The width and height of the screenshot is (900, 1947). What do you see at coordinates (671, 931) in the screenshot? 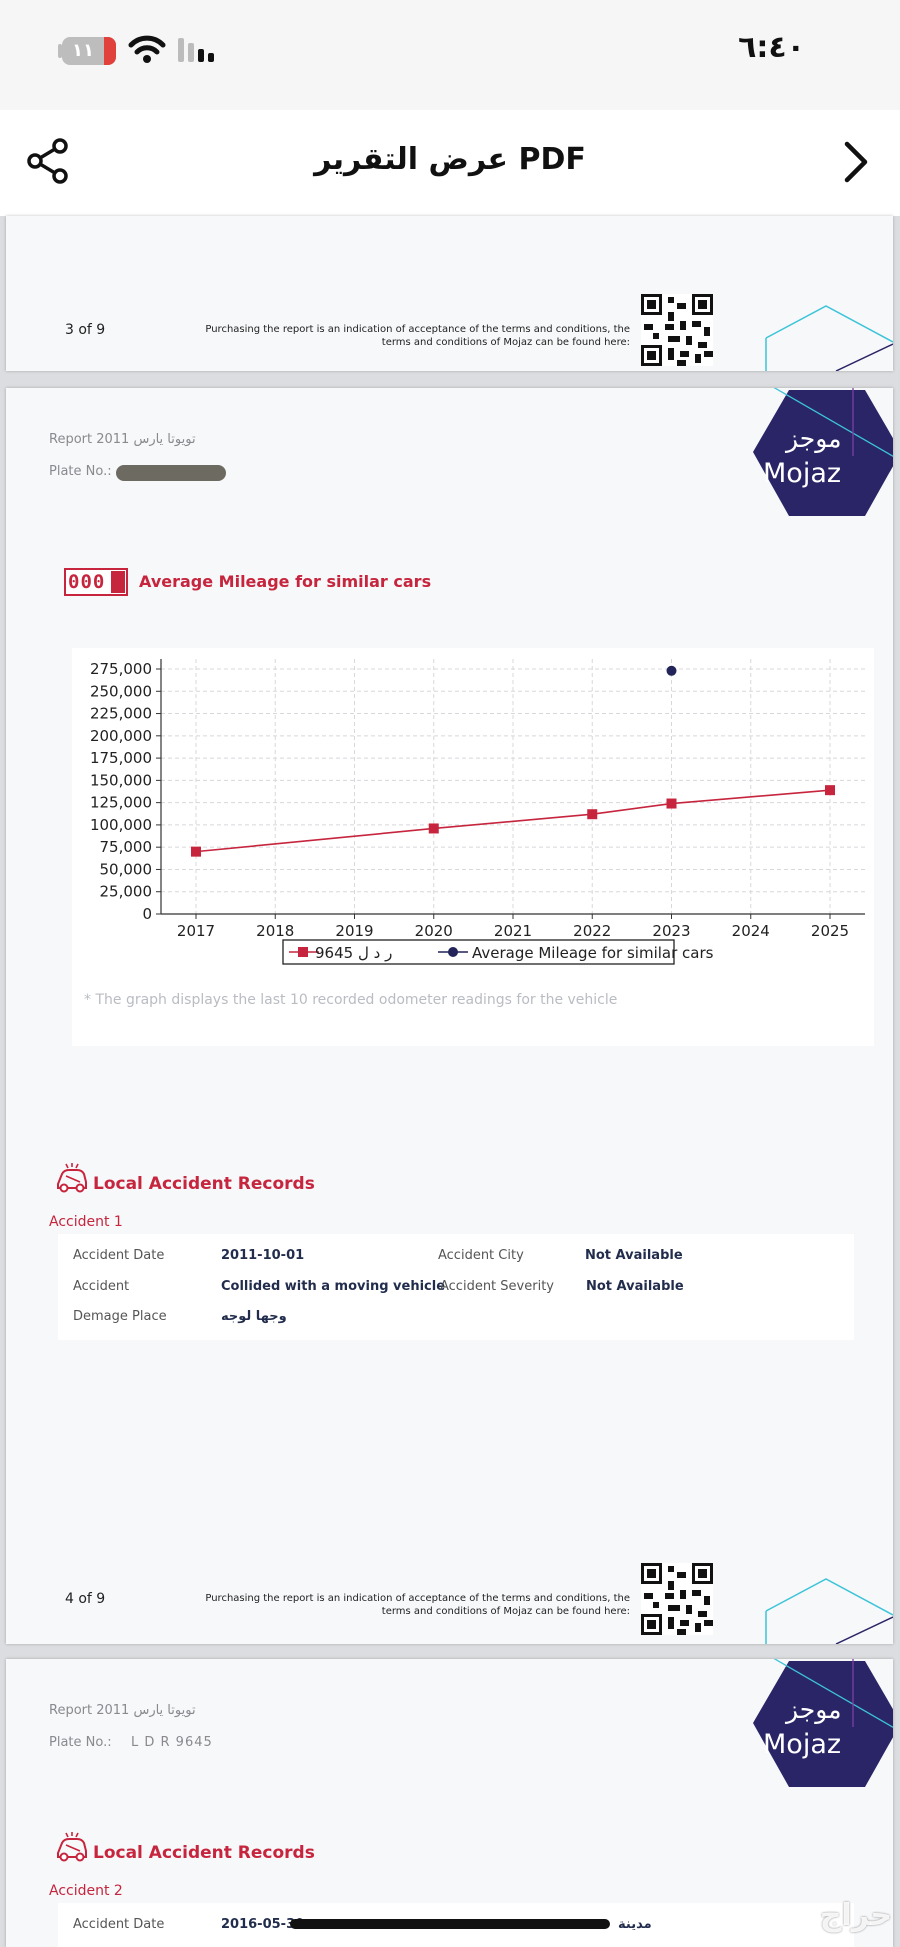
I see `x-tick-label: 2023` at bounding box center [671, 931].